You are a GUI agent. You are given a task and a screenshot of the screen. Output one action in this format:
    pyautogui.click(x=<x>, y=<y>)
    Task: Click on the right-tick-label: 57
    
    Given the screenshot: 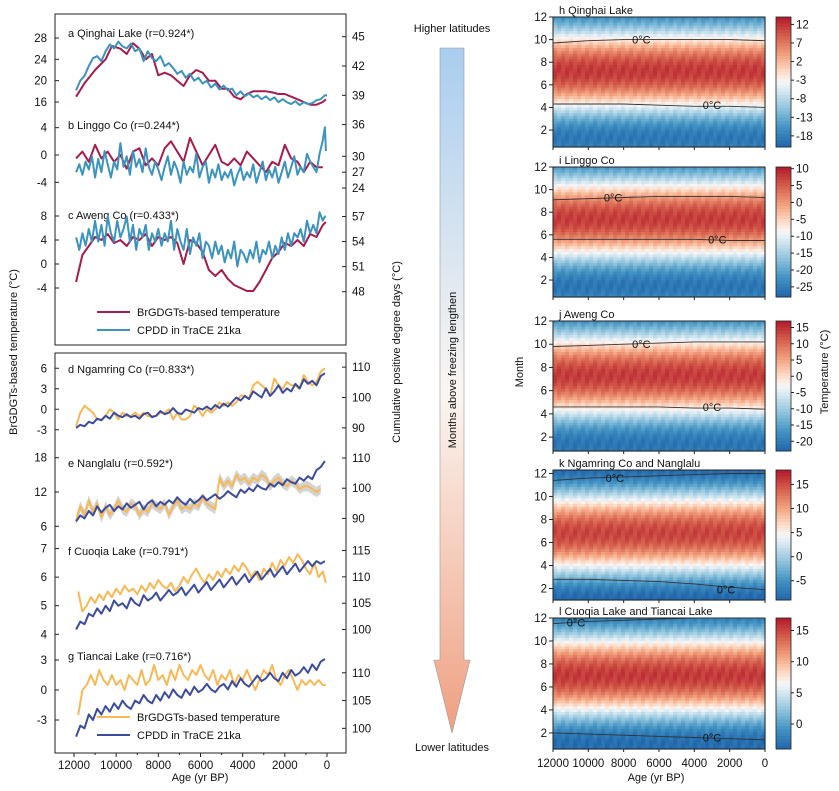 What is the action you would take?
    pyautogui.click(x=358, y=218)
    